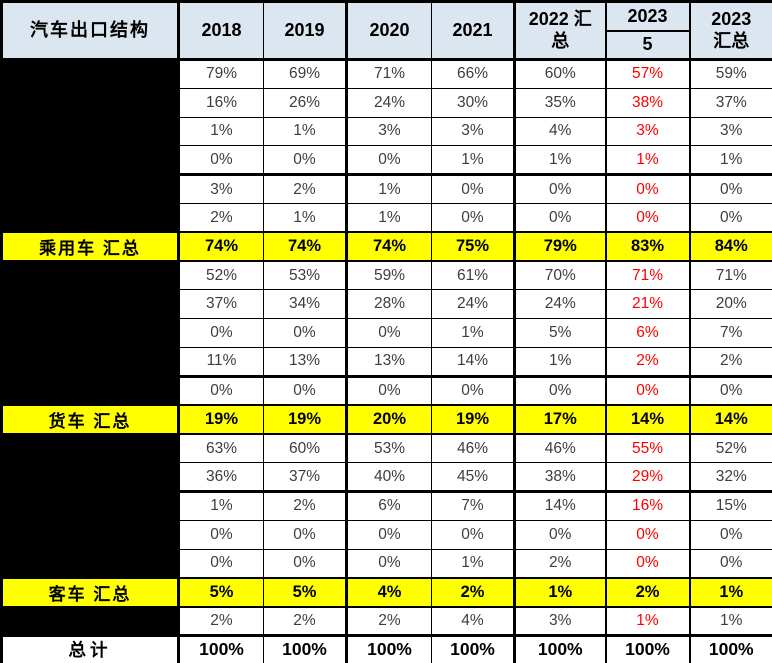 The width and height of the screenshot is (772, 663). I want to click on table-row: 1% 1% 3% 3% 4% 3% 3%, so click(386, 131).